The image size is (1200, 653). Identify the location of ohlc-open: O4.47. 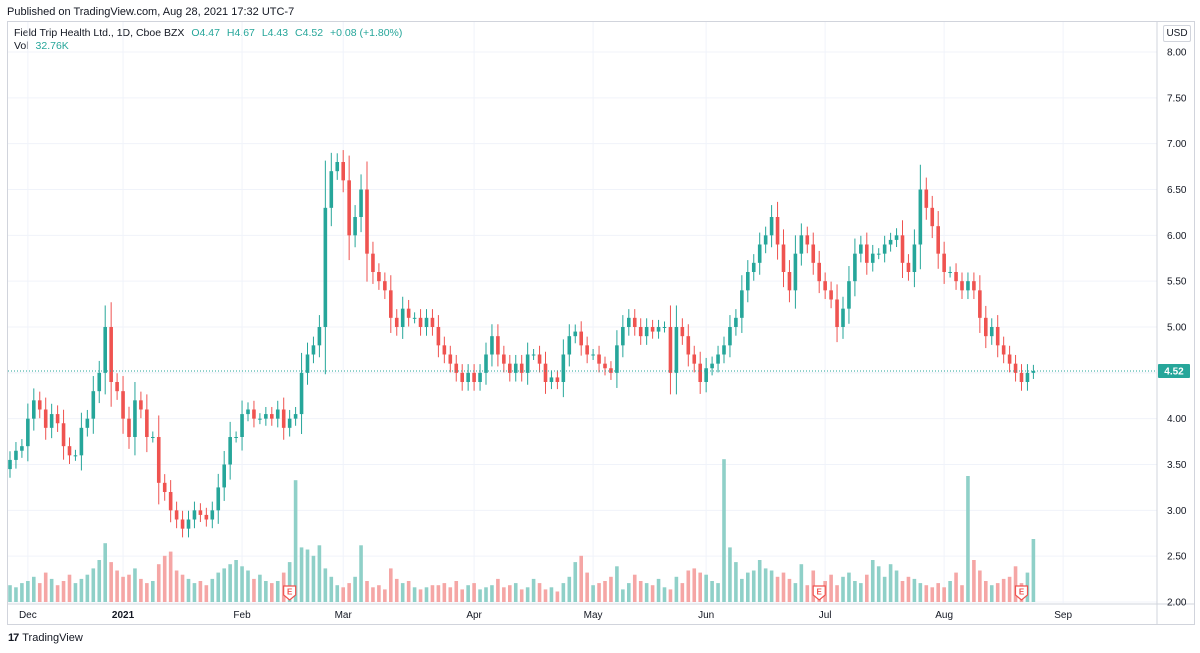
(205, 33).